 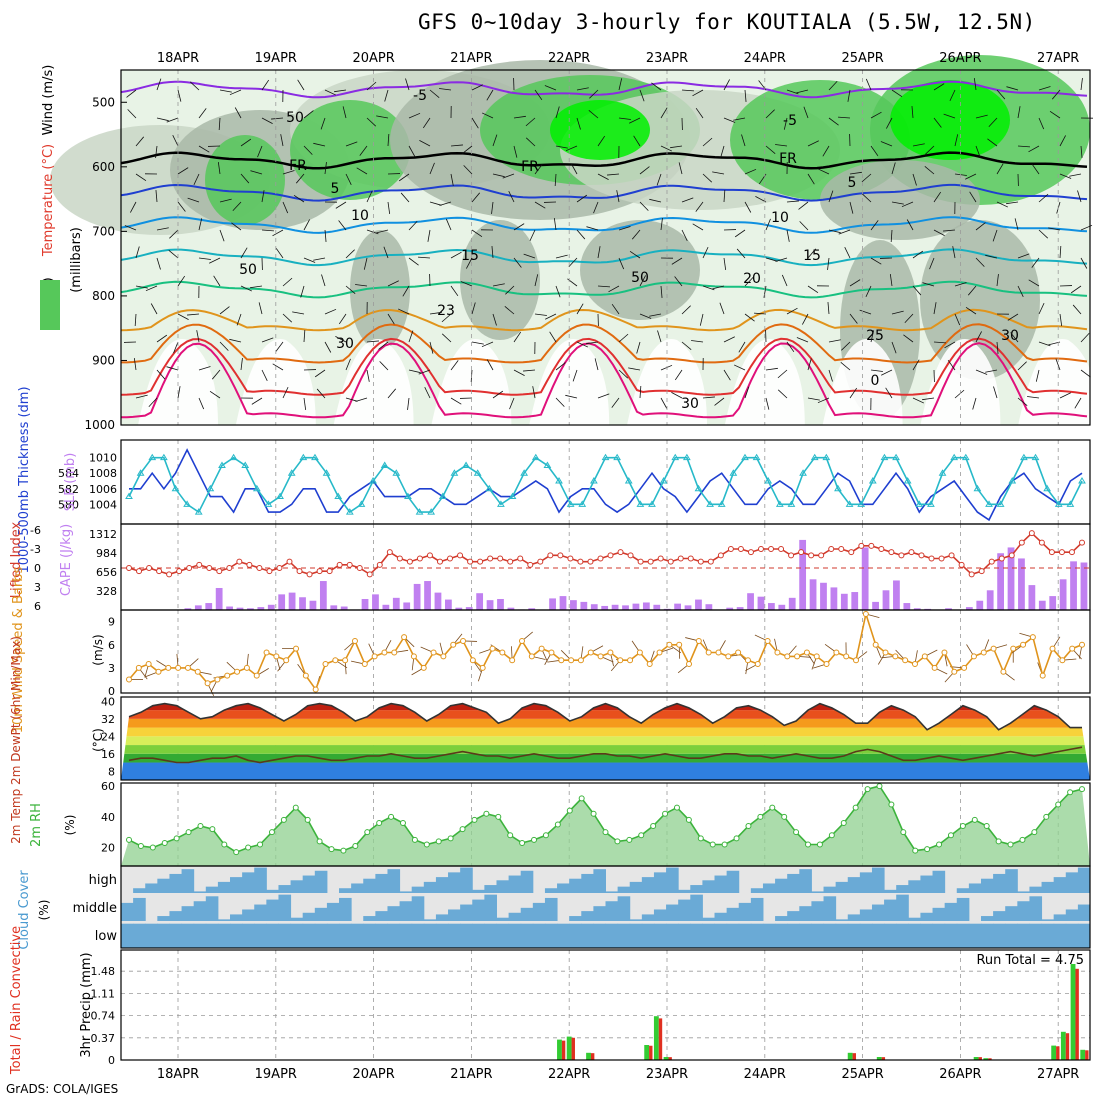 What do you see at coordinates (295, 118) in the screenshot?
I see `contour-label-17: 50` at bounding box center [295, 118].